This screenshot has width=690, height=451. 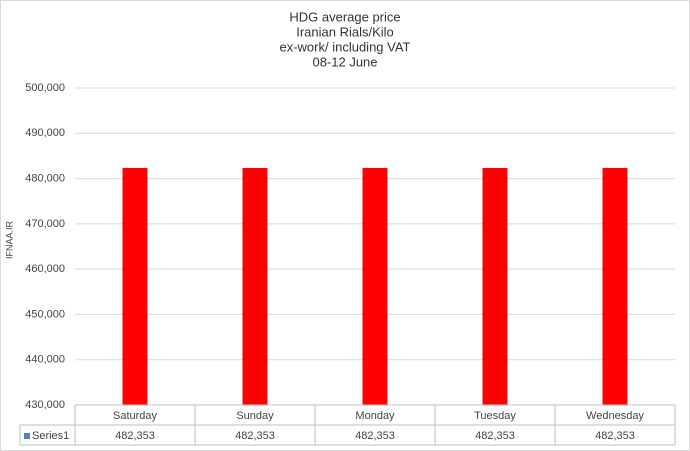 I want to click on y-tick-label: 500,000, so click(x=45, y=88).